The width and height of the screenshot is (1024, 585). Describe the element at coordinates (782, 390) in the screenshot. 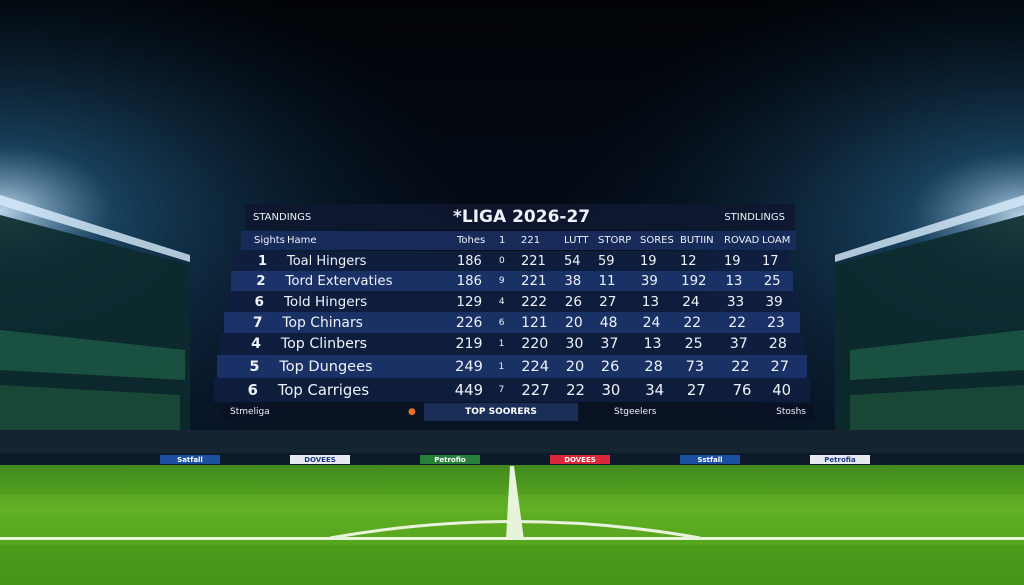

I see `stat-cell: 40` at that location.